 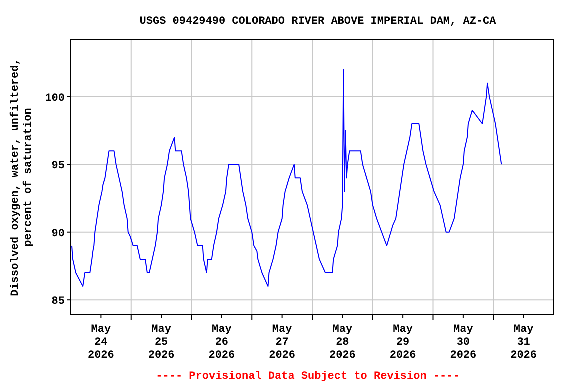 I want to click on y-tick-label: 100, so click(x=55, y=98).